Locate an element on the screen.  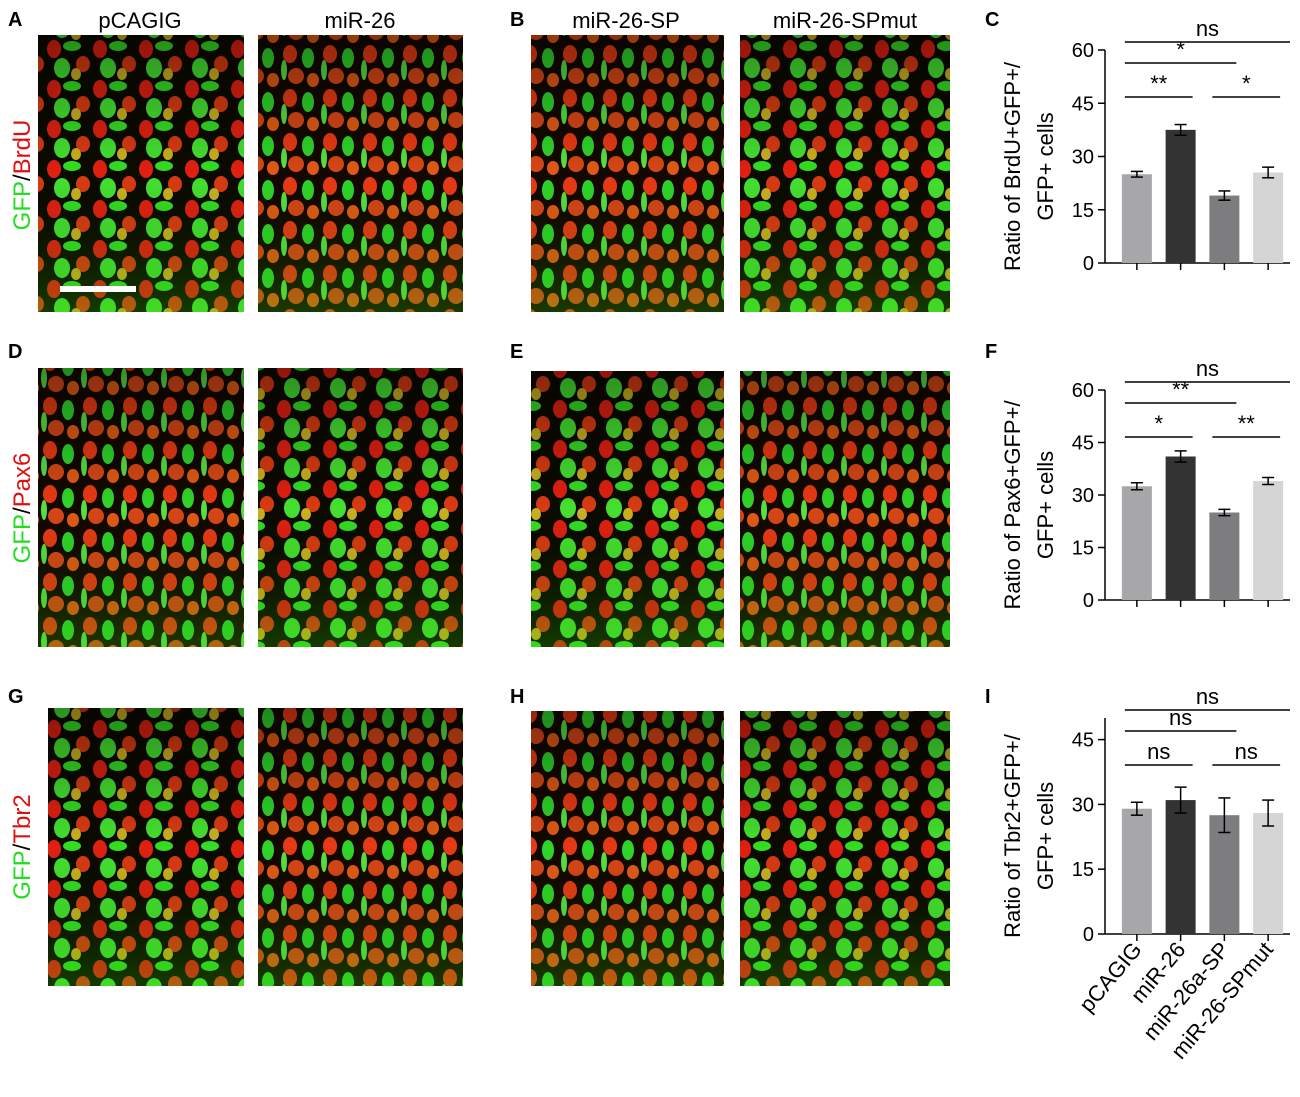
column-header: miR-26-SP is located at coordinates (626, 20).